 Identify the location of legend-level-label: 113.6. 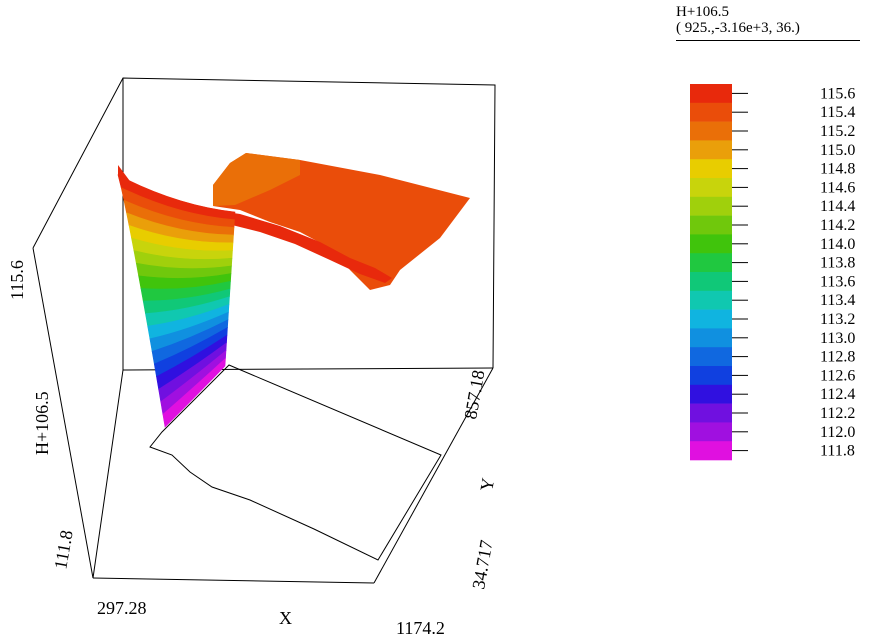
(837, 281).